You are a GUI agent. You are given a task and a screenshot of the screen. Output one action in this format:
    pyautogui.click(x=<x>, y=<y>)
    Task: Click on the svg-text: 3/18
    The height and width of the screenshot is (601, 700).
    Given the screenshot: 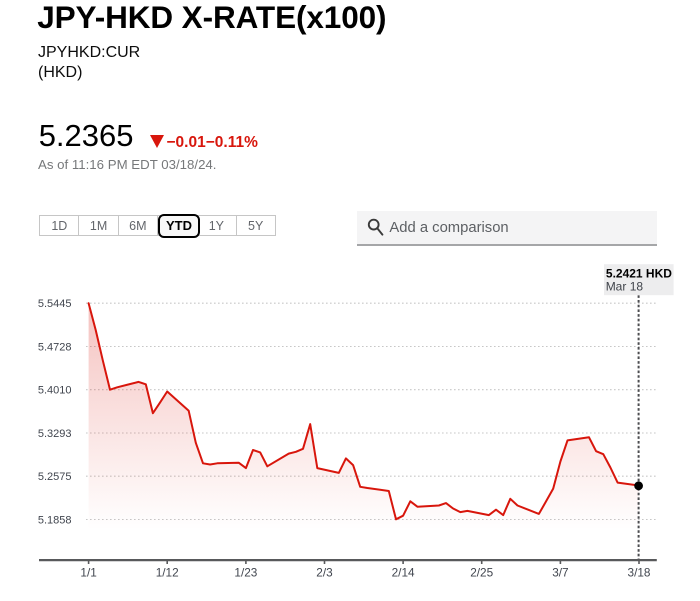 What is the action you would take?
    pyautogui.click(x=639, y=572)
    